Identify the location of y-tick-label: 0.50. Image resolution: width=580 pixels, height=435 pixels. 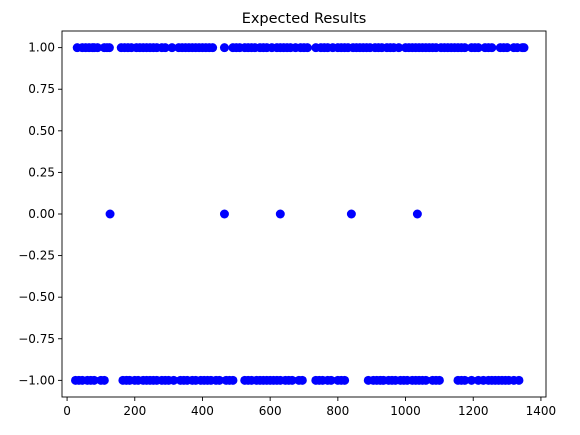
(41, 131).